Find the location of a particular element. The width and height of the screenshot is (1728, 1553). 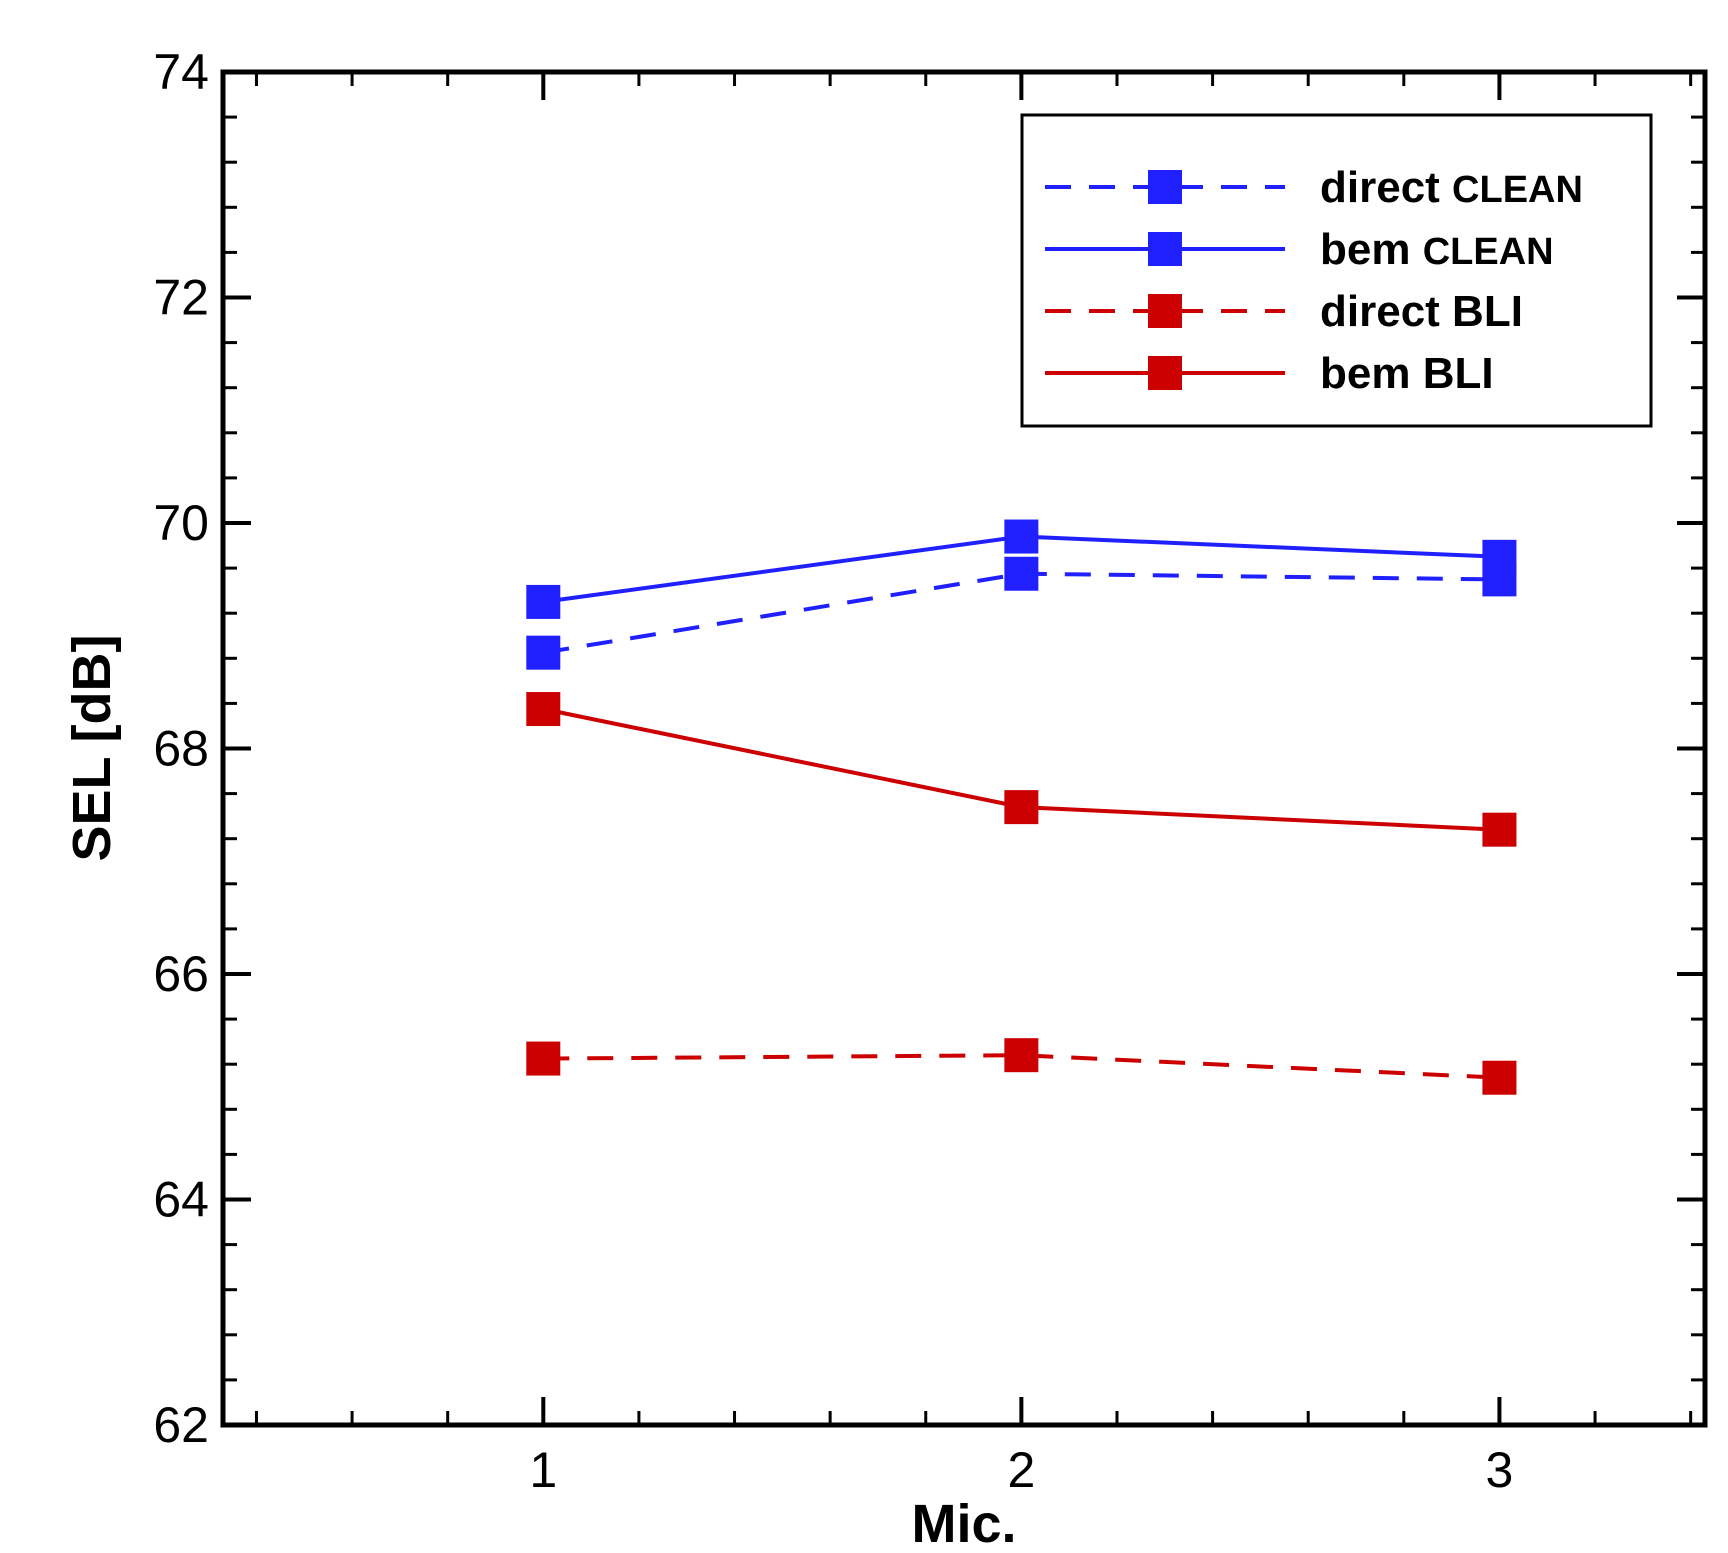

x-tick-label: 2 is located at coordinates (1021, 1470).